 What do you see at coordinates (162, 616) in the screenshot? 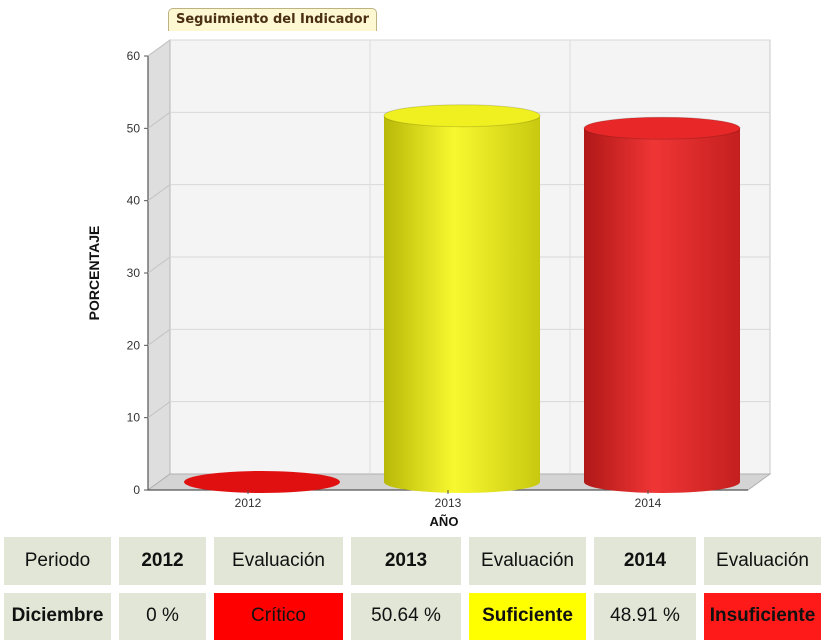
I see `value-cell: 0 %` at bounding box center [162, 616].